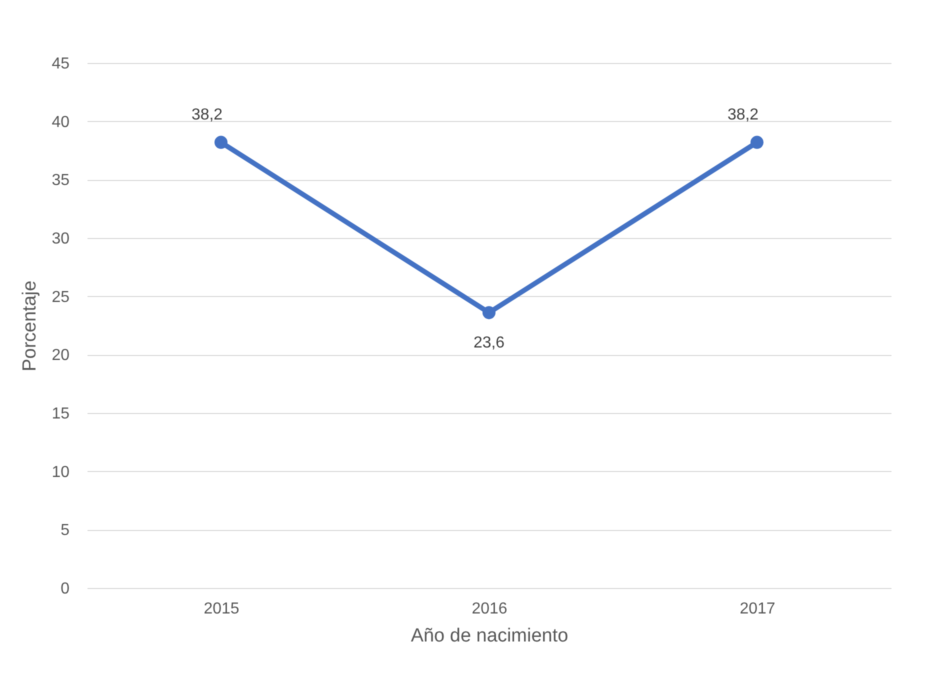 The width and height of the screenshot is (927, 675). I want to click on y-tick-label: 40, so click(61, 122).